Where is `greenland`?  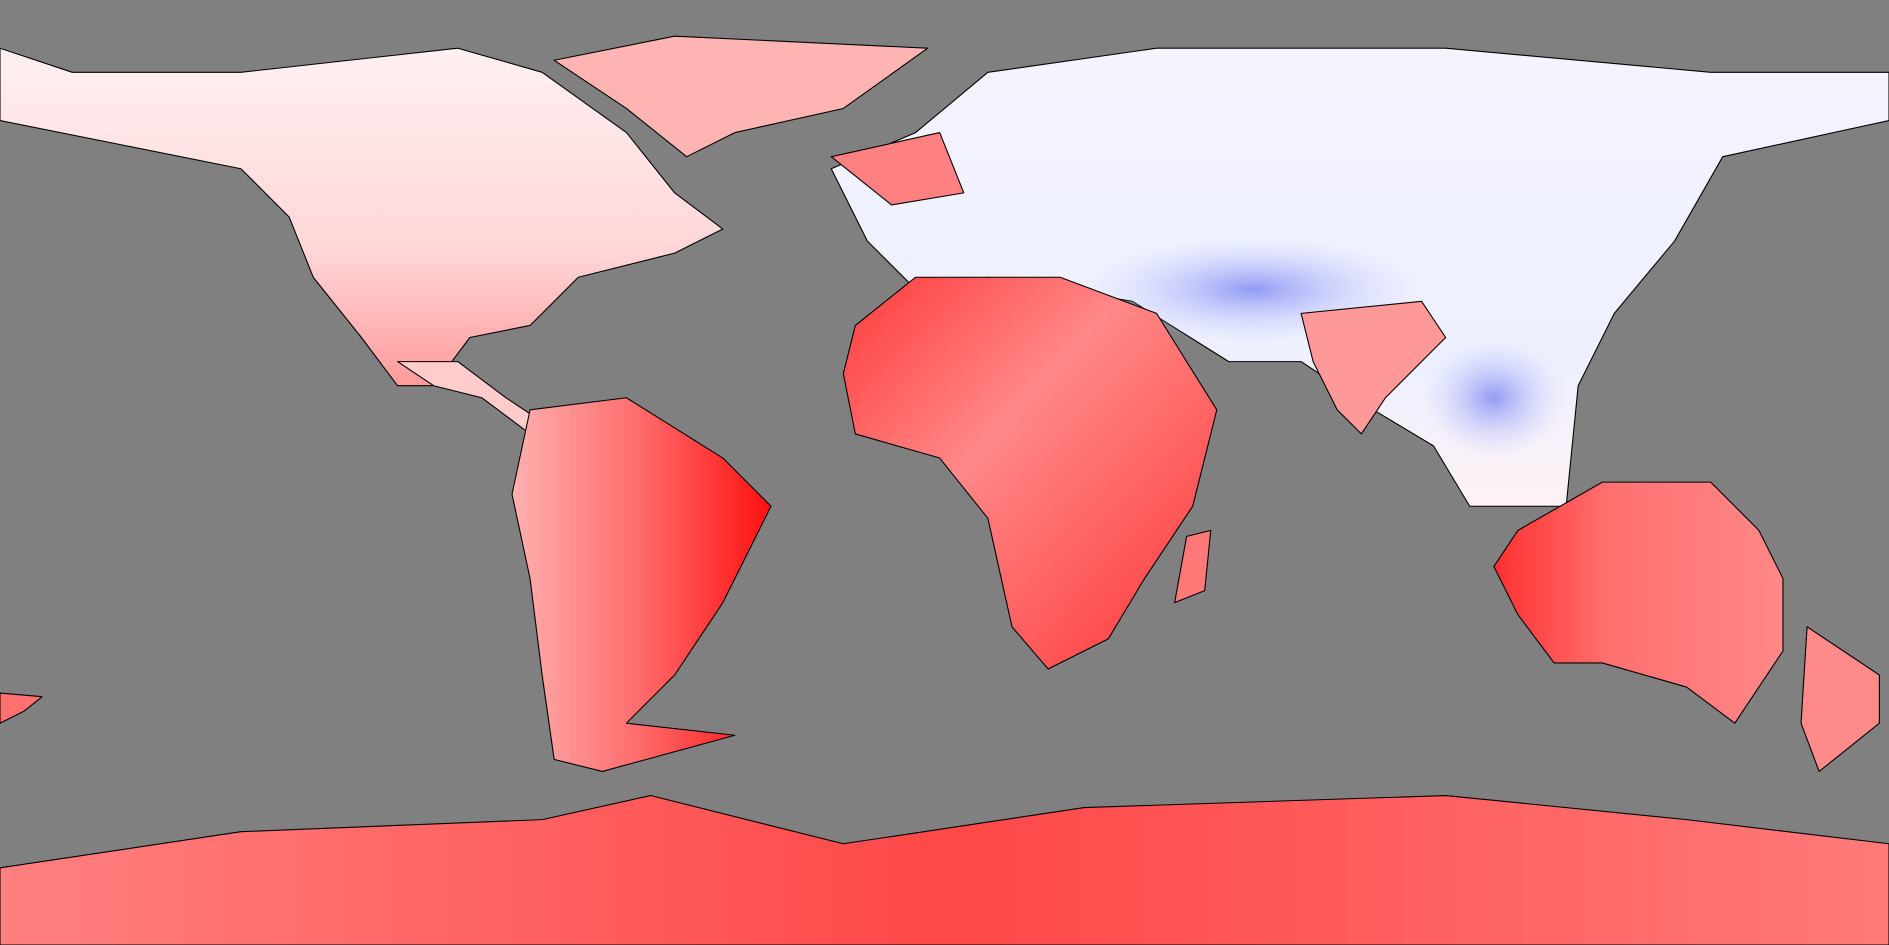
greenland is located at coordinates (741, 96).